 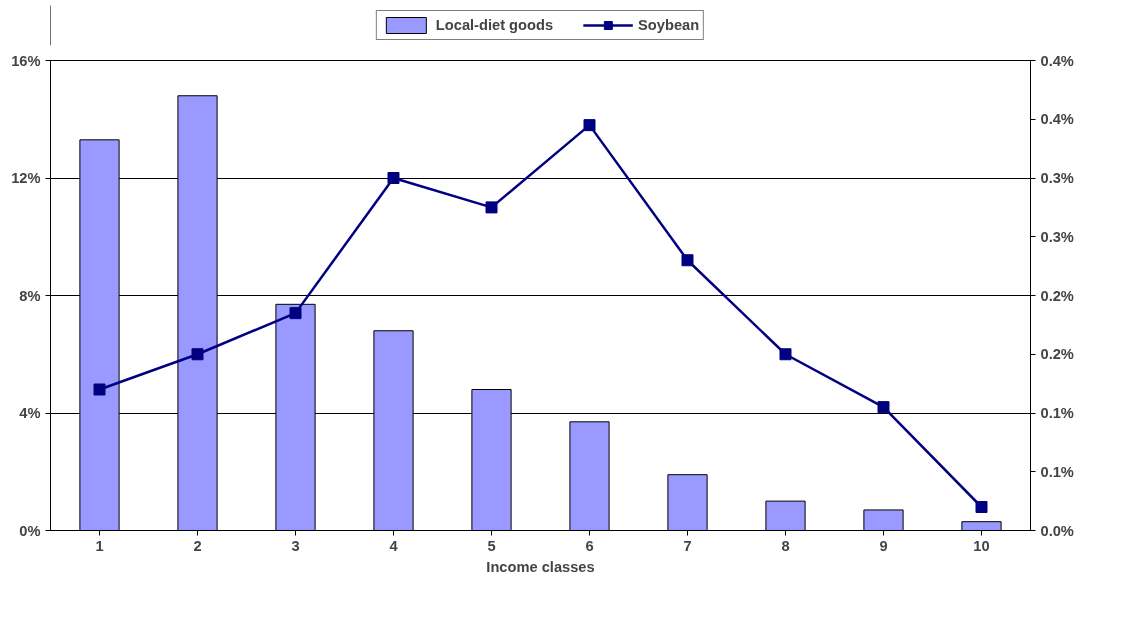 I want to click on x-tick-label: 2, so click(x=197, y=545).